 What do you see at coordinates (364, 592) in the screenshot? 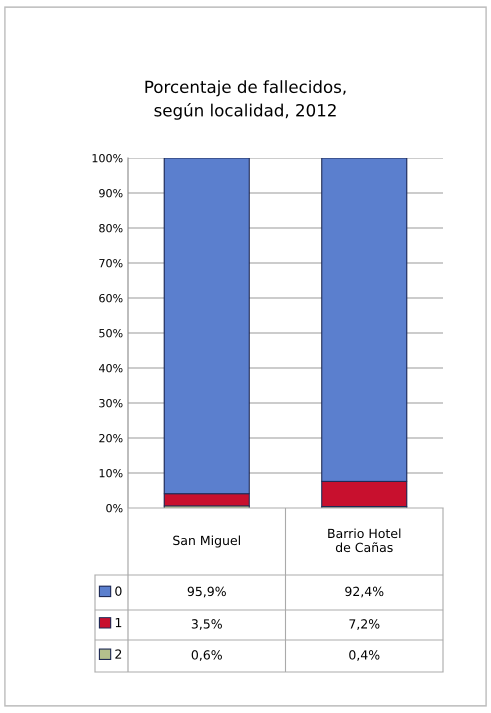
I see `data-label: 92,4%` at bounding box center [364, 592].